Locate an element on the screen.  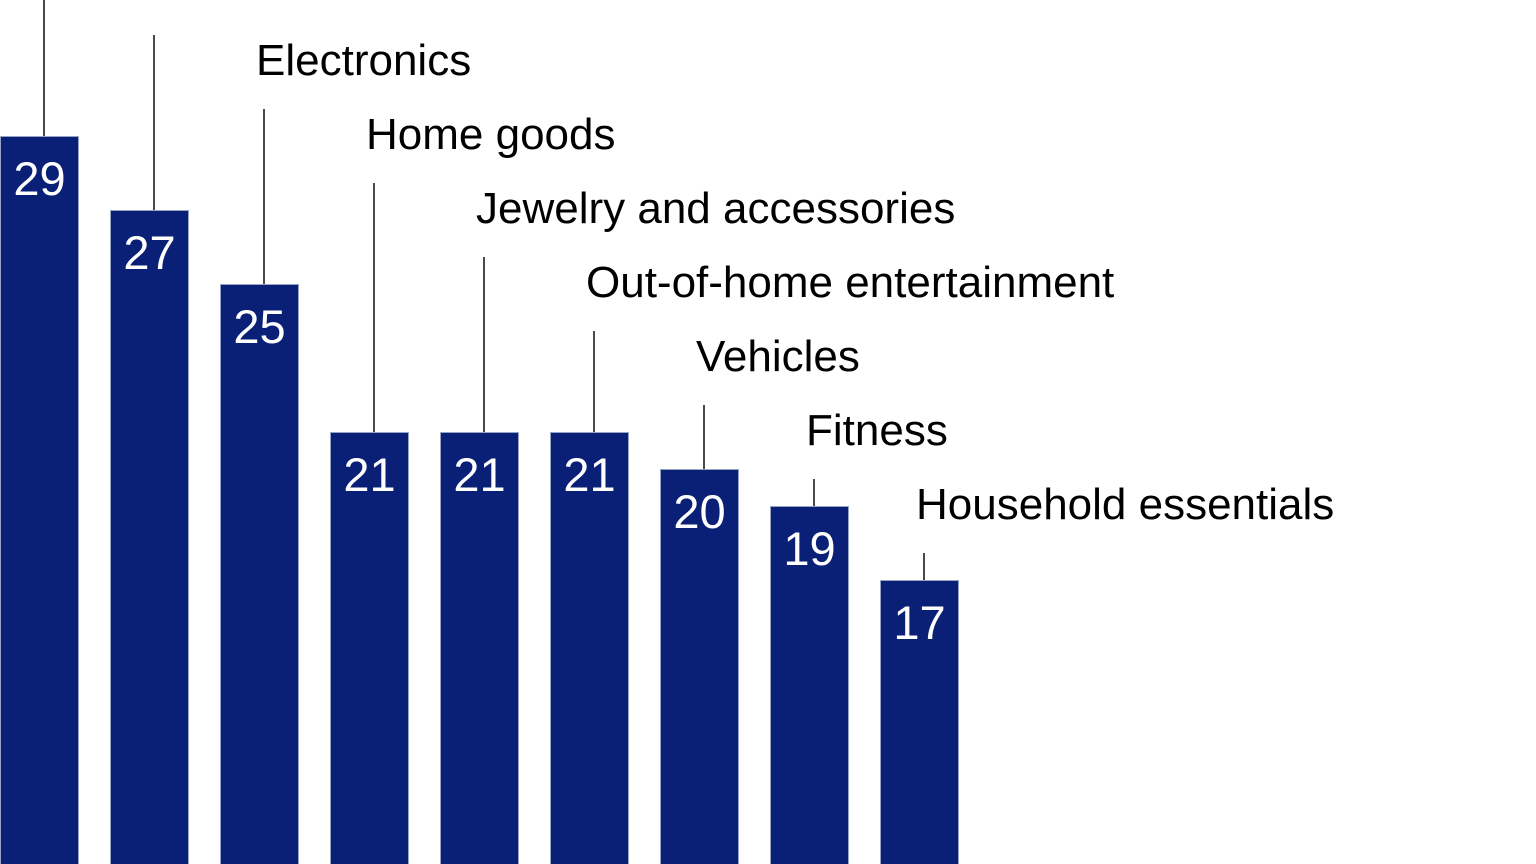
bar-value-label: 17 is located at coordinates (919, 622).